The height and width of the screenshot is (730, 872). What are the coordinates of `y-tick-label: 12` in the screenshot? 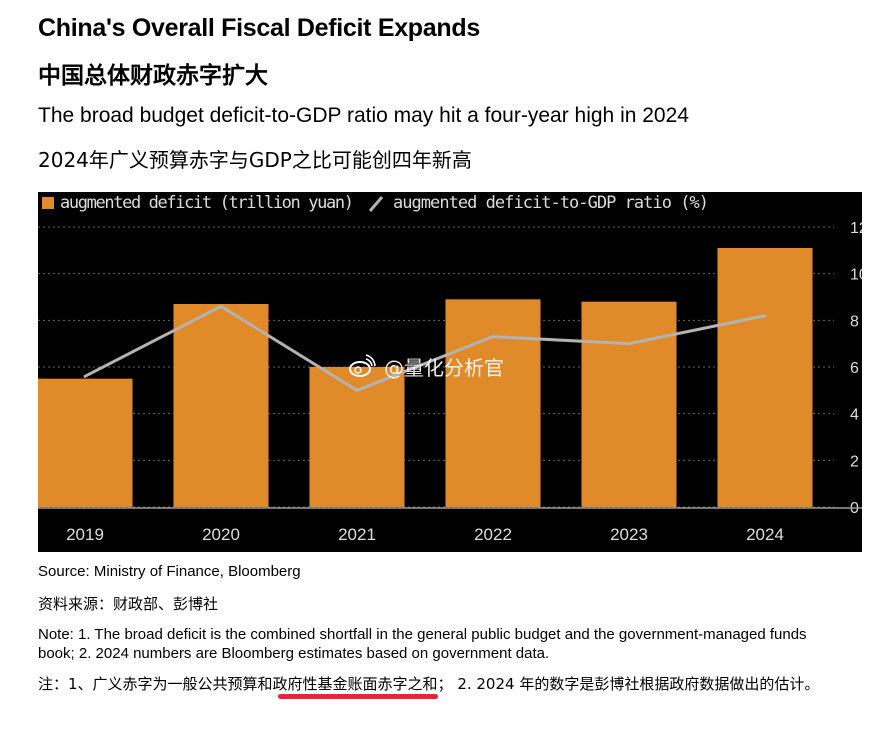 It's located at (856, 228).